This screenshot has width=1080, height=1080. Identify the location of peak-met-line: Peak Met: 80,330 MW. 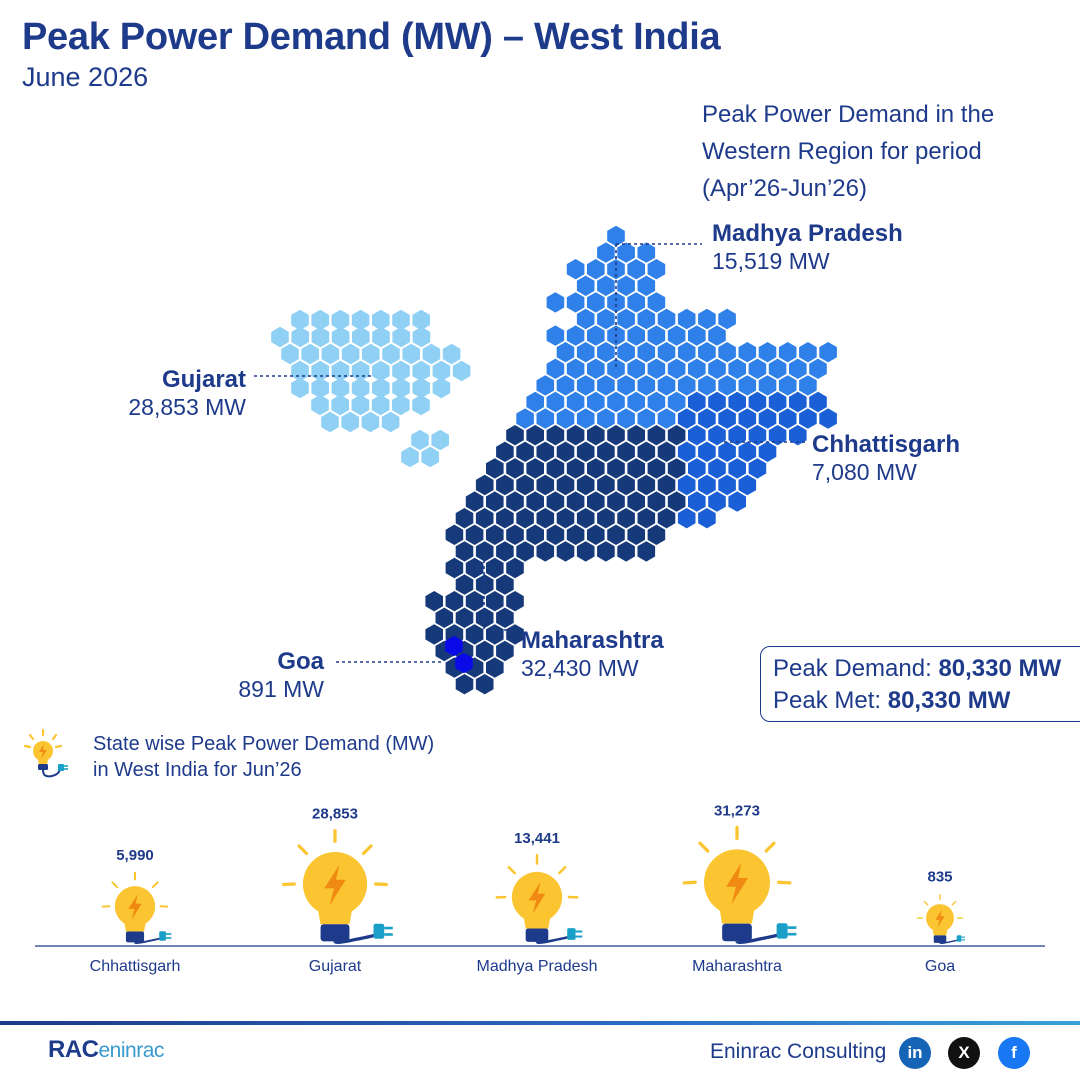
(891, 701).